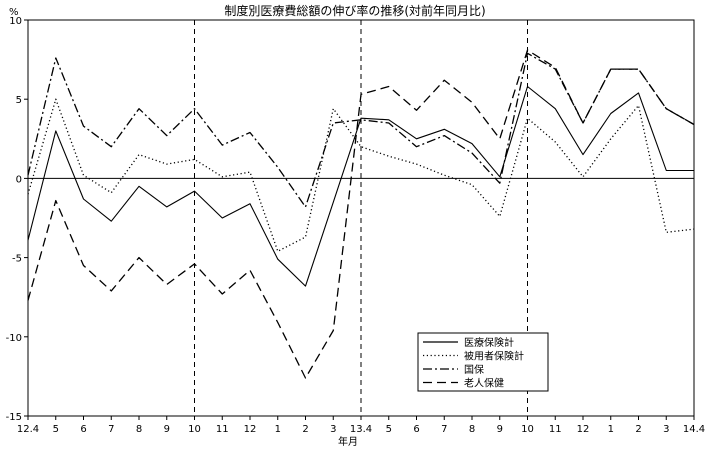 The image size is (710, 450). Describe the element at coordinates (484, 383) in the screenshot. I see `legend-label: 老人保健` at that location.